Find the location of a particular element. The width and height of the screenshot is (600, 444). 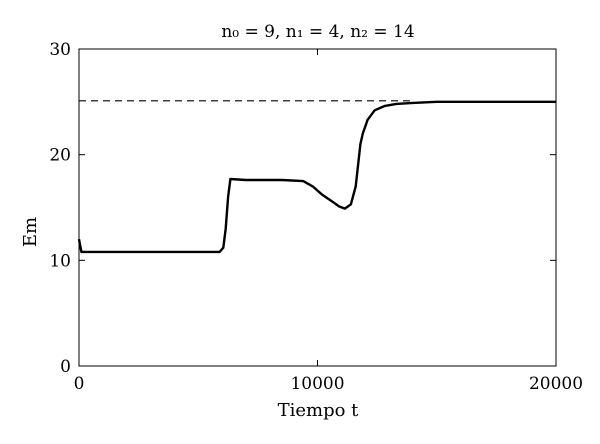

y-tick-label-2: 20 is located at coordinates (60, 156).